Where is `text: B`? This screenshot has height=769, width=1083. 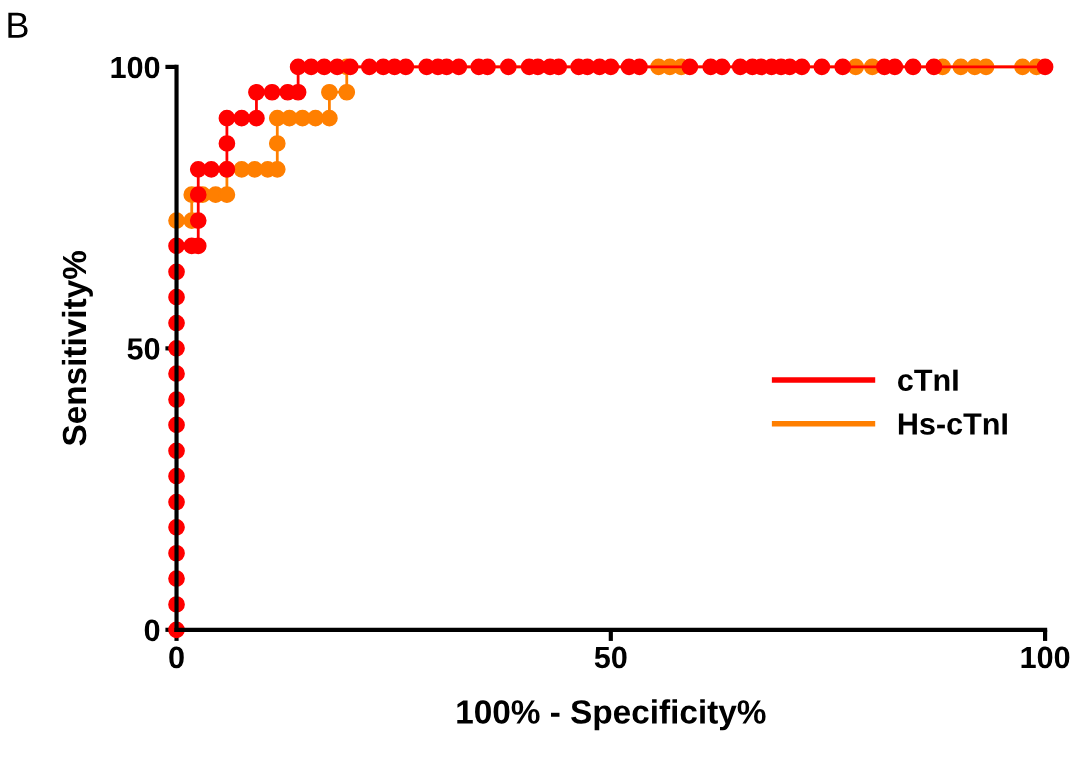 text: B is located at coordinates (18, 25).